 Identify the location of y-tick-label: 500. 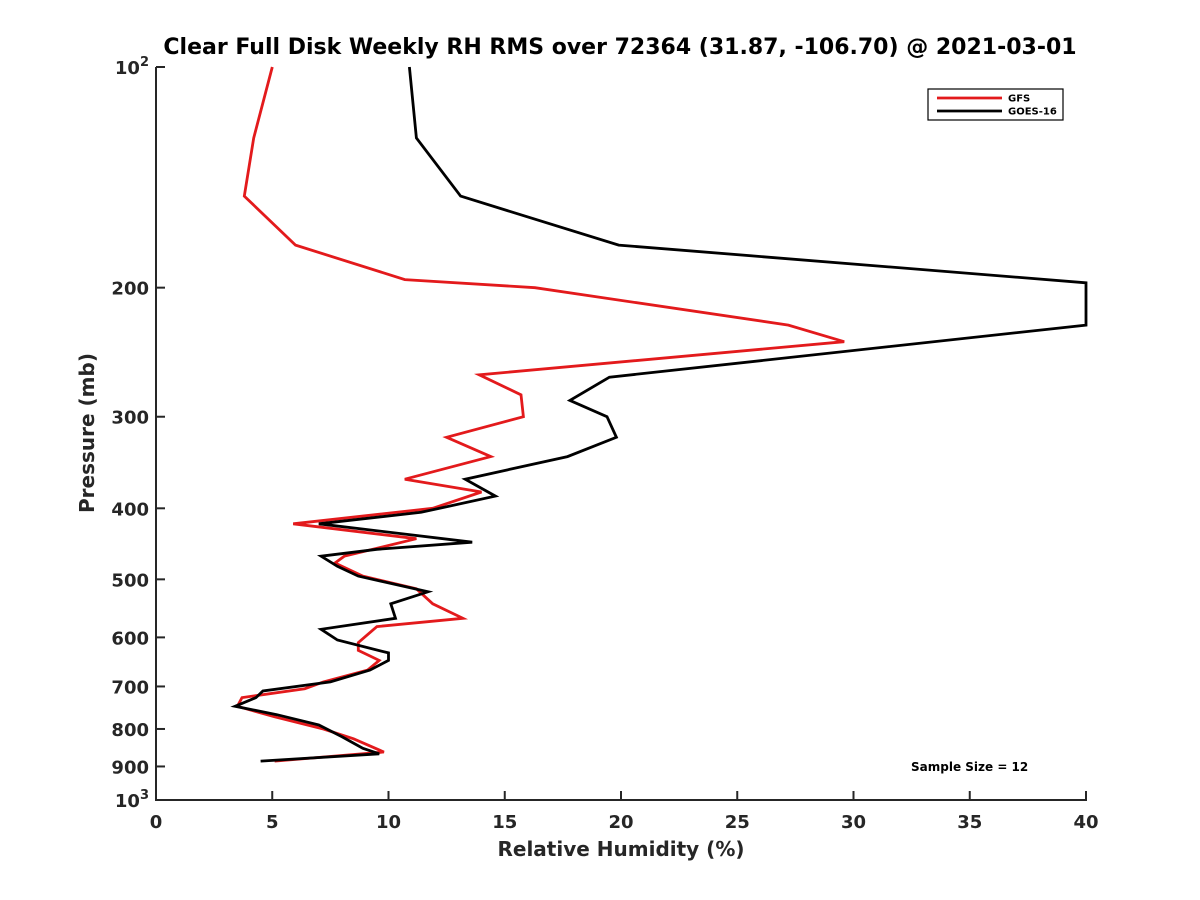
(130, 580).